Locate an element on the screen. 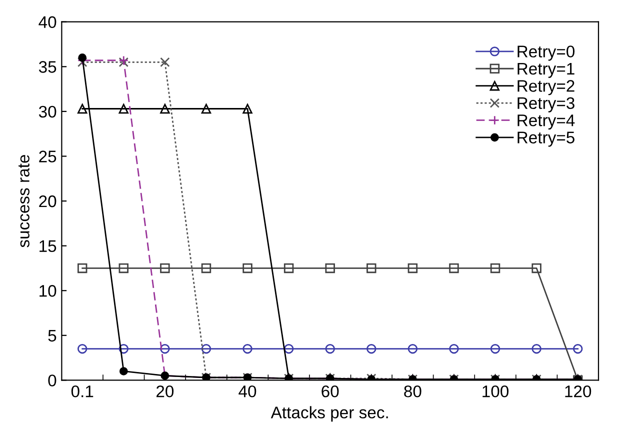  x-tick-label: 80 is located at coordinates (413, 391).